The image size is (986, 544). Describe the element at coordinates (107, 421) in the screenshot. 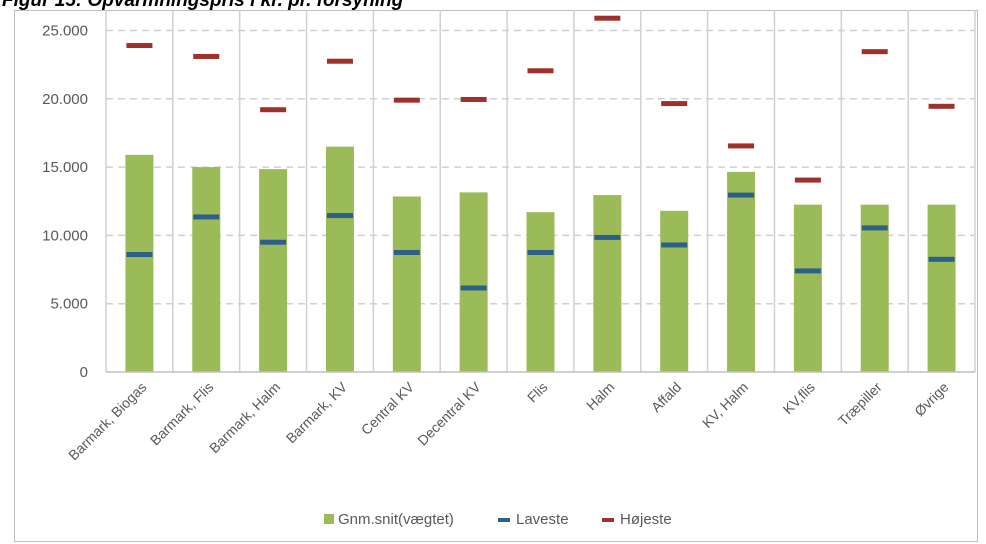

I see `x-category-label: Barmark, Biogas` at that location.